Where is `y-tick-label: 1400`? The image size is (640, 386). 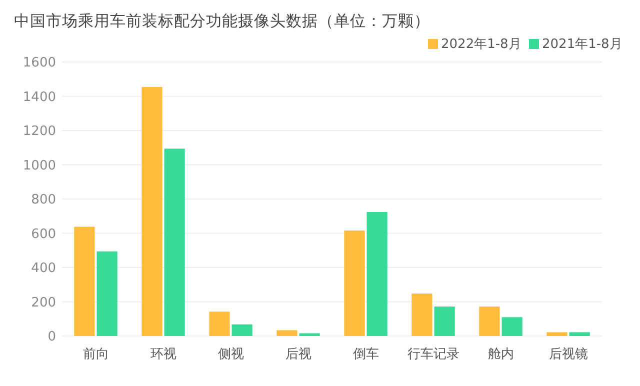 y-tick-label: 1400 is located at coordinates (39, 97).